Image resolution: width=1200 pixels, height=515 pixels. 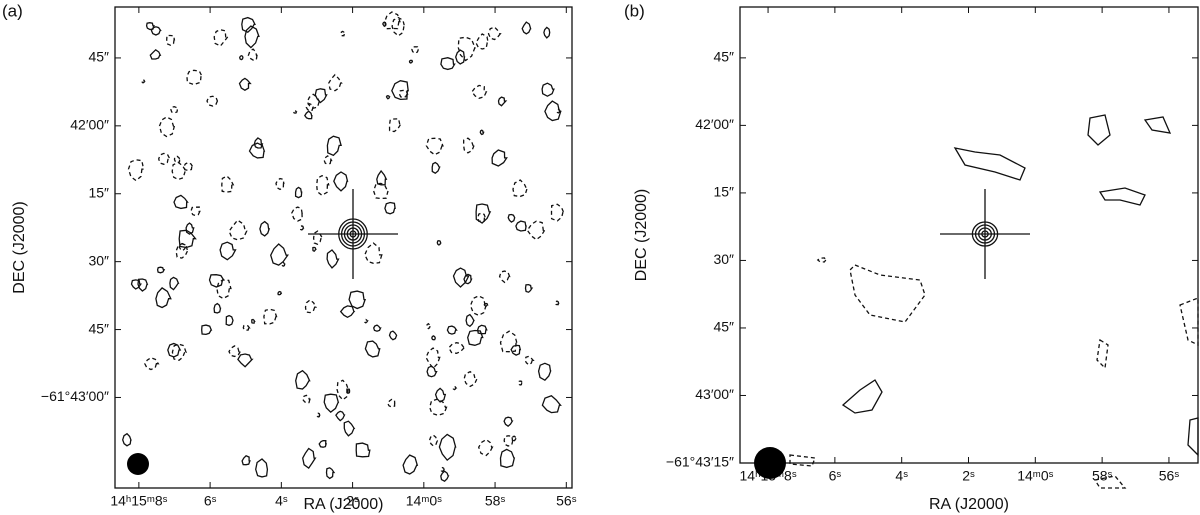 I want to click on x-tick-label: 14ᵐ0ˢ, so click(x=1035, y=476).